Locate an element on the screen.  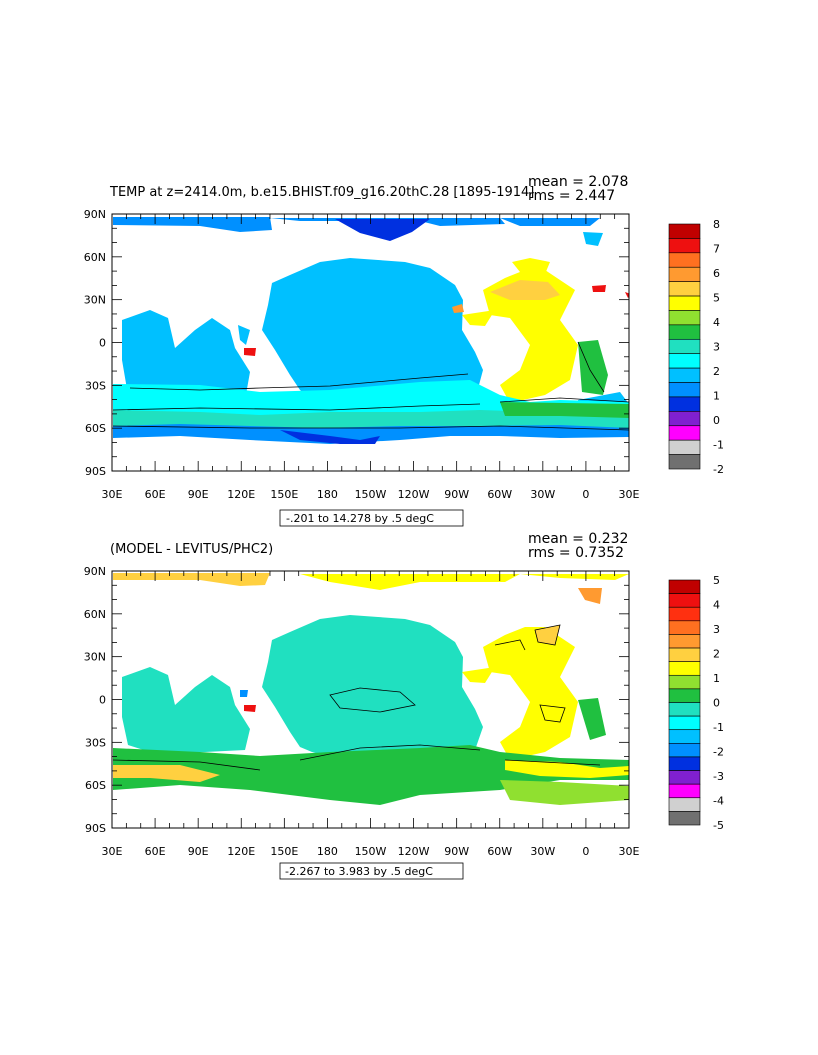
panel-1-rms: rms = 2.447 is located at coordinates (571, 196).